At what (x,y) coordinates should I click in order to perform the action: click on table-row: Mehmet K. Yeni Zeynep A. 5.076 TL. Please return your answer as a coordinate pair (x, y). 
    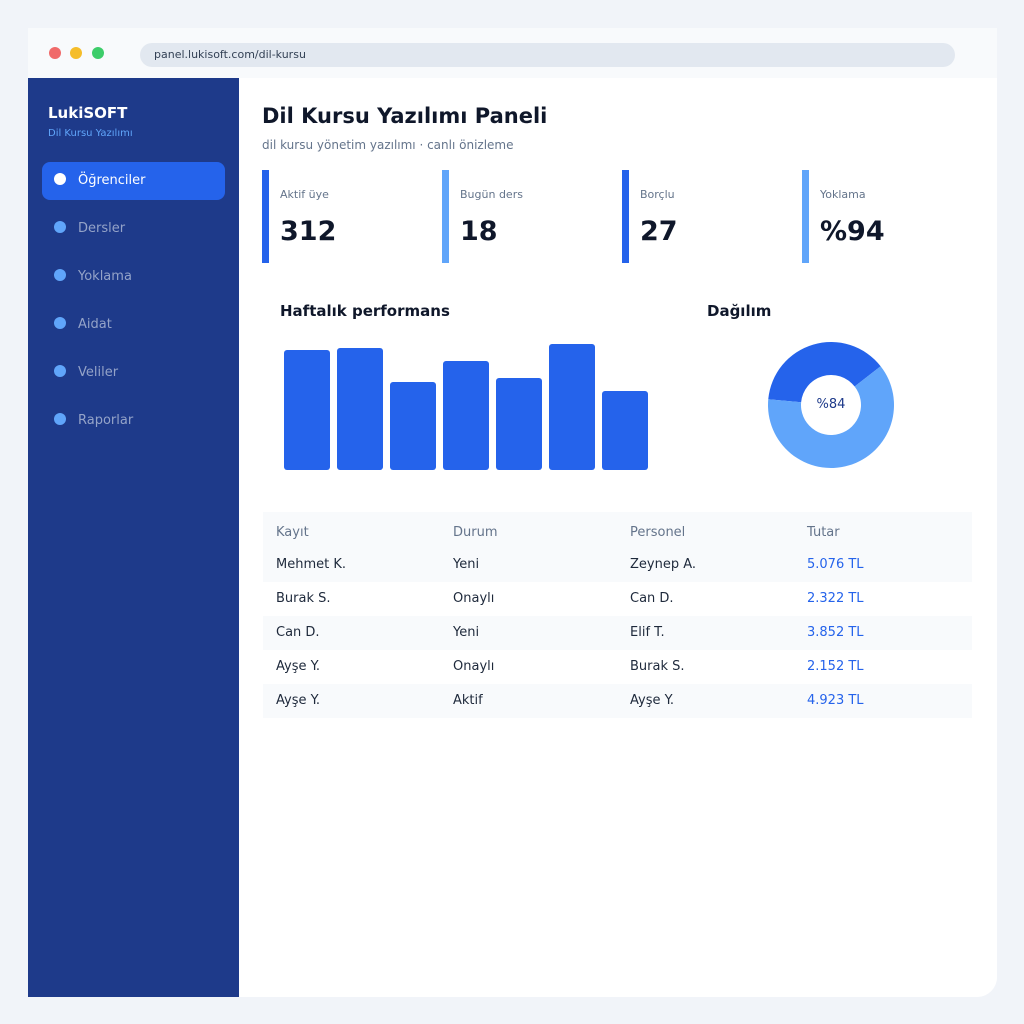
    Looking at the image, I should click on (617, 565).